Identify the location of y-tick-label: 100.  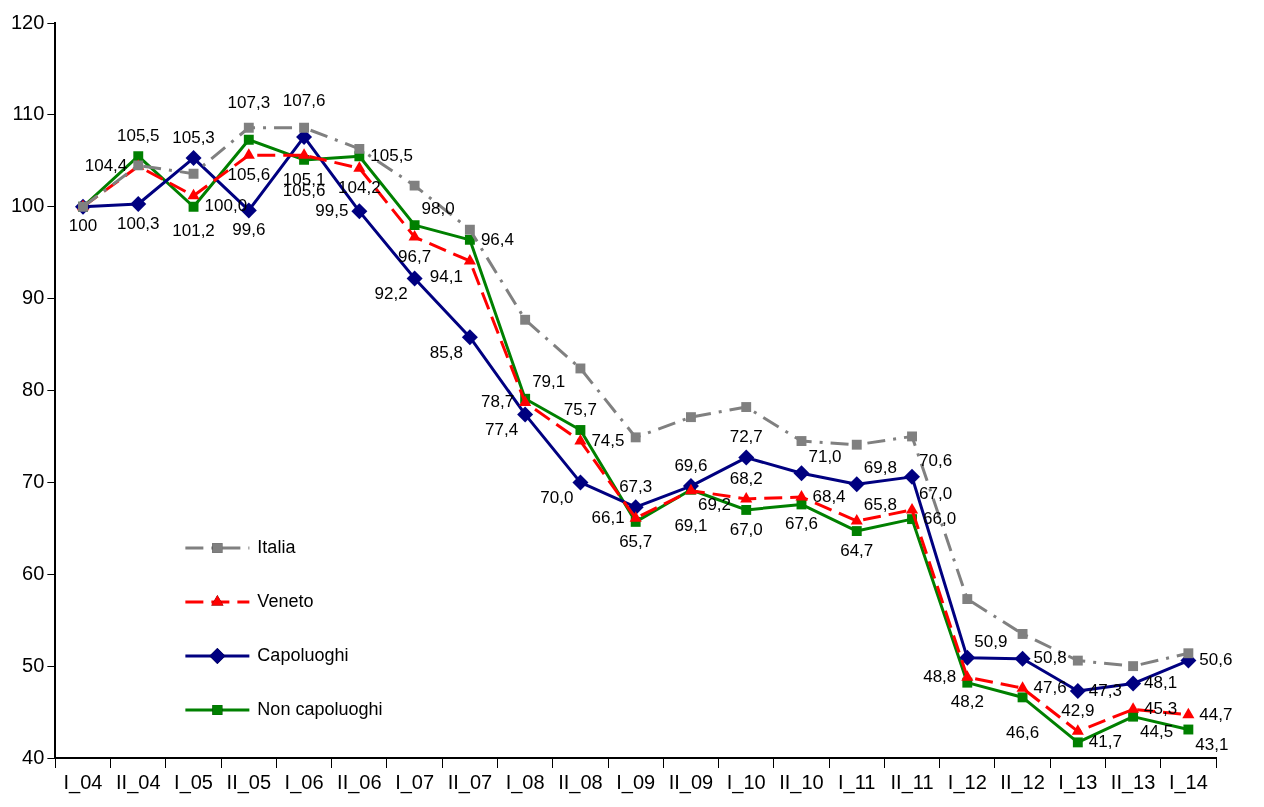
(27, 205).